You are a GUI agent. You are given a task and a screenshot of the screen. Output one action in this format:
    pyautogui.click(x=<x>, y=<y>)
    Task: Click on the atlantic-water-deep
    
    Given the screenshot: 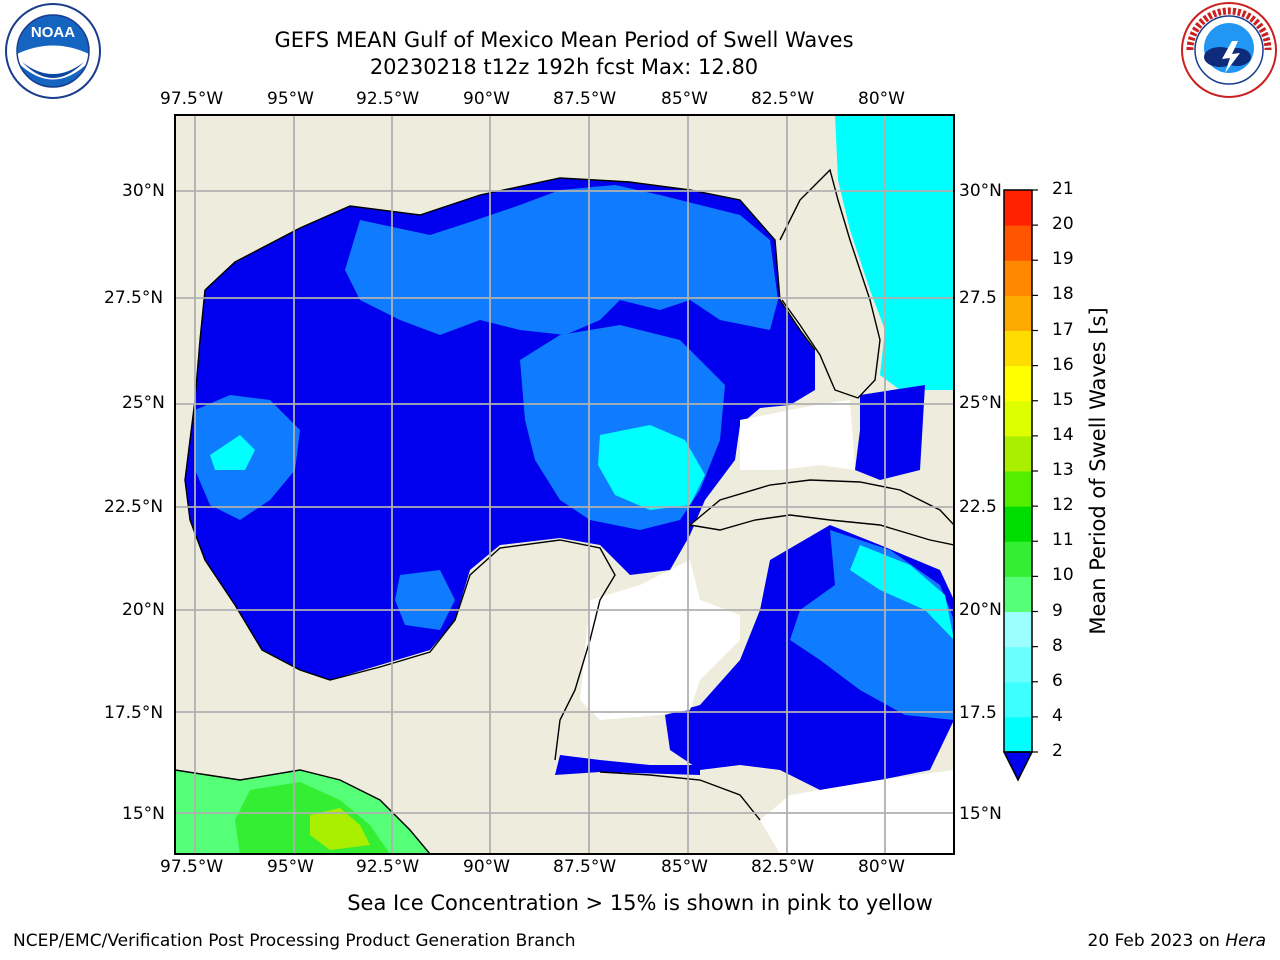 What is the action you would take?
    pyautogui.click(x=890, y=432)
    